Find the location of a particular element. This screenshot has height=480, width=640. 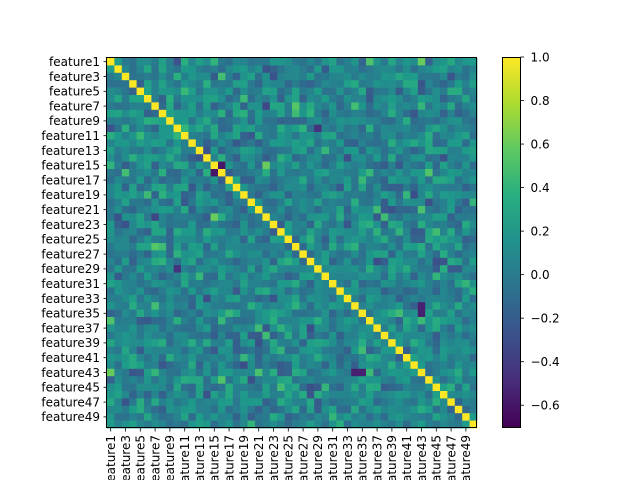

y-tick-label: feature25 is located at coordinates (70, 240).